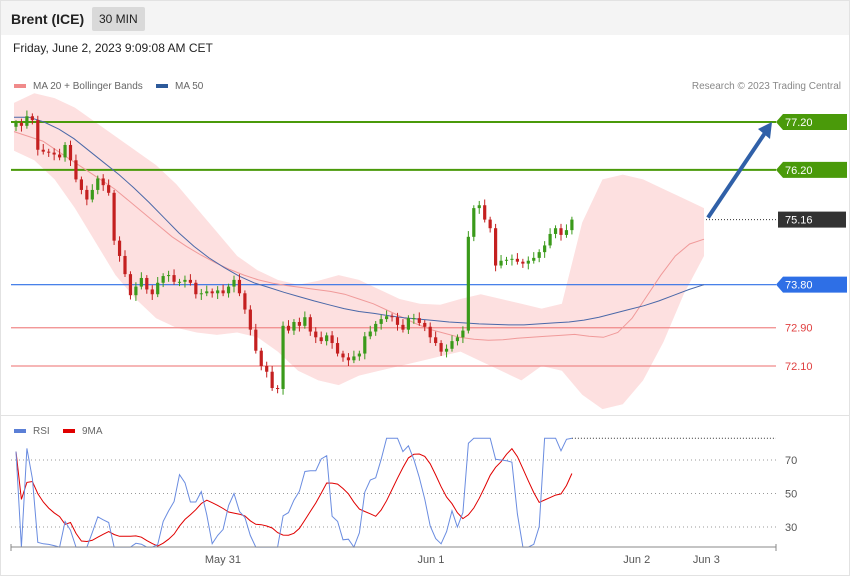 The image size is (850, 576). I want to click on research-credit: Research © 2023 Trading Central, so click(766, 86).